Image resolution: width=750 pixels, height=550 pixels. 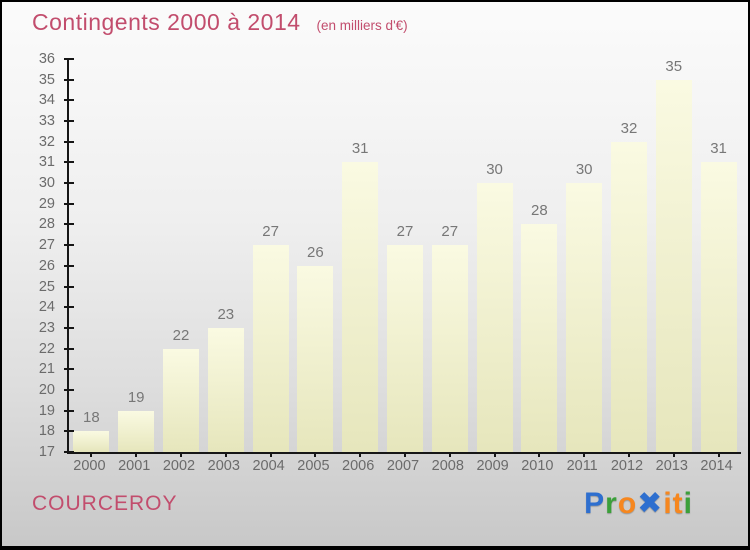 I want to click on bar-slot: 35, so click(x=673, y=254).